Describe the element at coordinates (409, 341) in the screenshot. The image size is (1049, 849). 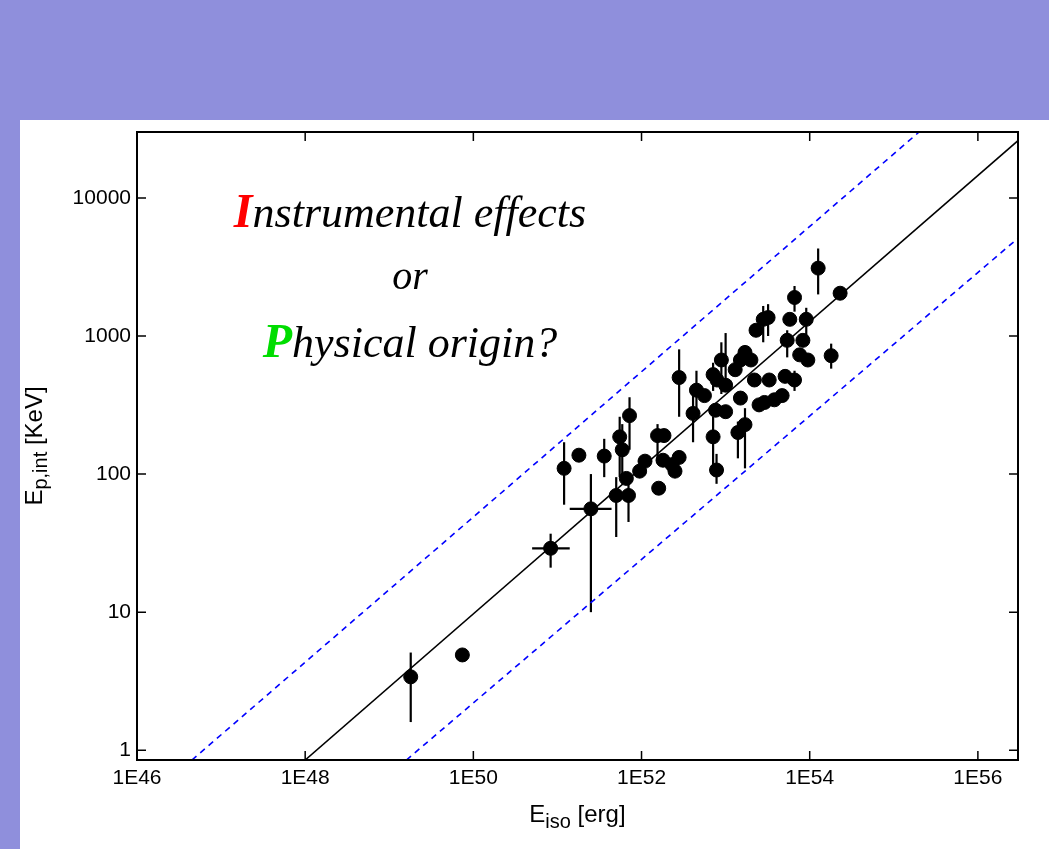
I see `annotation: Physical origin?` at that location.